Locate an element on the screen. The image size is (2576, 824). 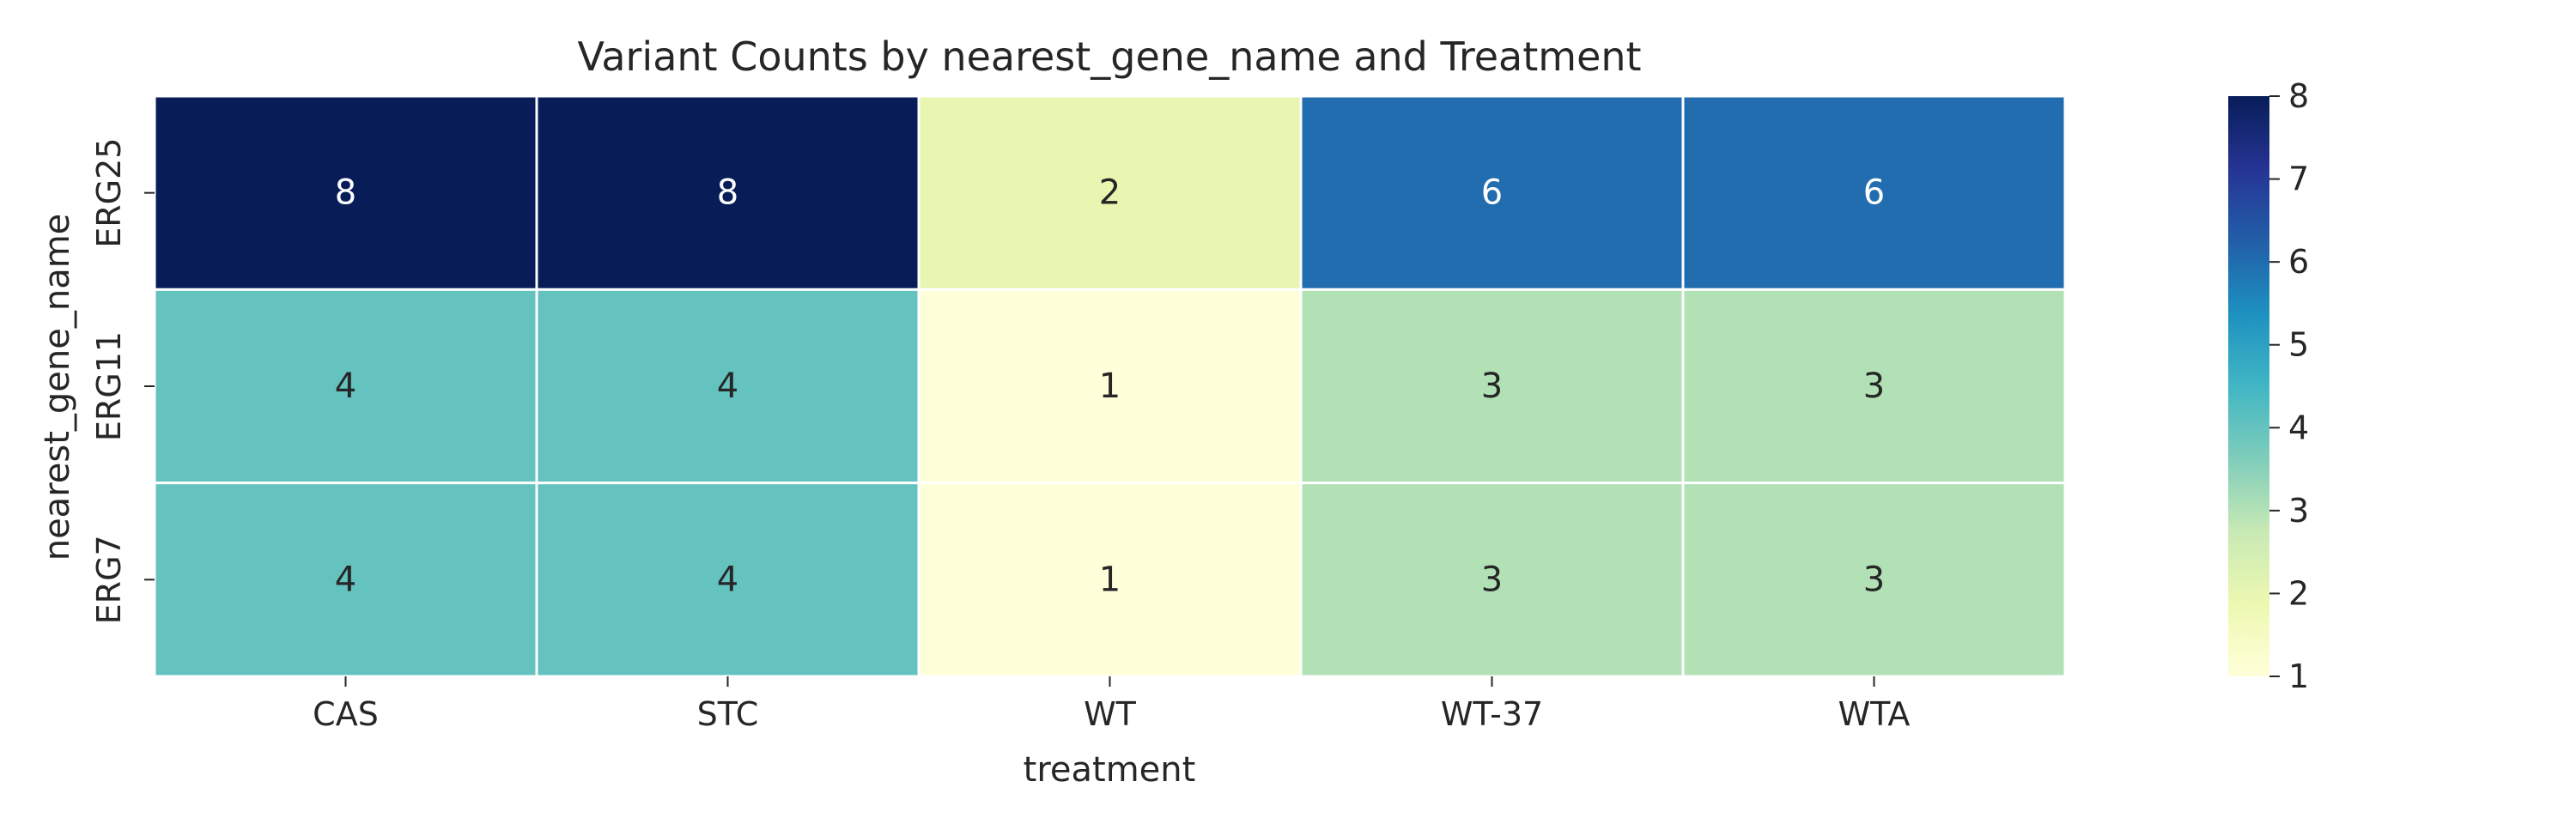
colorbar: 1 2 3 4 5 6 7 8 is located at coordinates (2268, 386).